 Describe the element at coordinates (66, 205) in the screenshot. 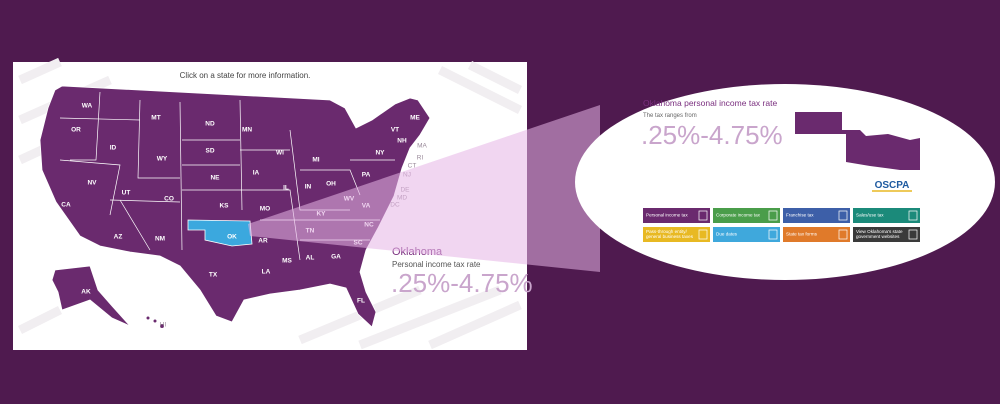

I see `state-label: CA` at that location.